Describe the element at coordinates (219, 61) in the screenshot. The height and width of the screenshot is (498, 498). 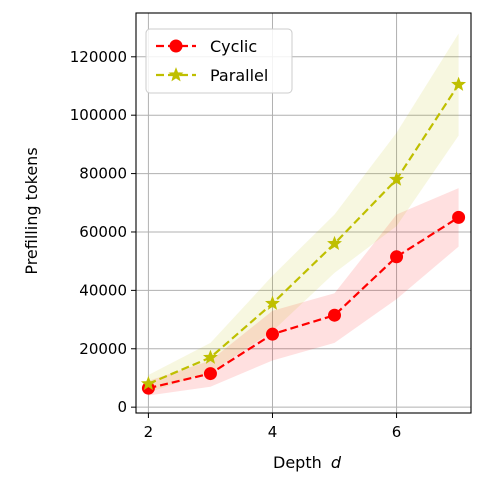
I see `legend: Cyclic Parallel` at that location.